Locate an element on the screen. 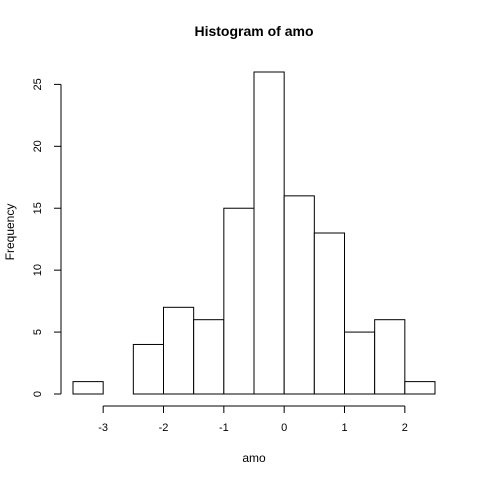 The height and width of the screenshot is (480, 480). x-tick-label: -1 is located at coordinates (224, 428).